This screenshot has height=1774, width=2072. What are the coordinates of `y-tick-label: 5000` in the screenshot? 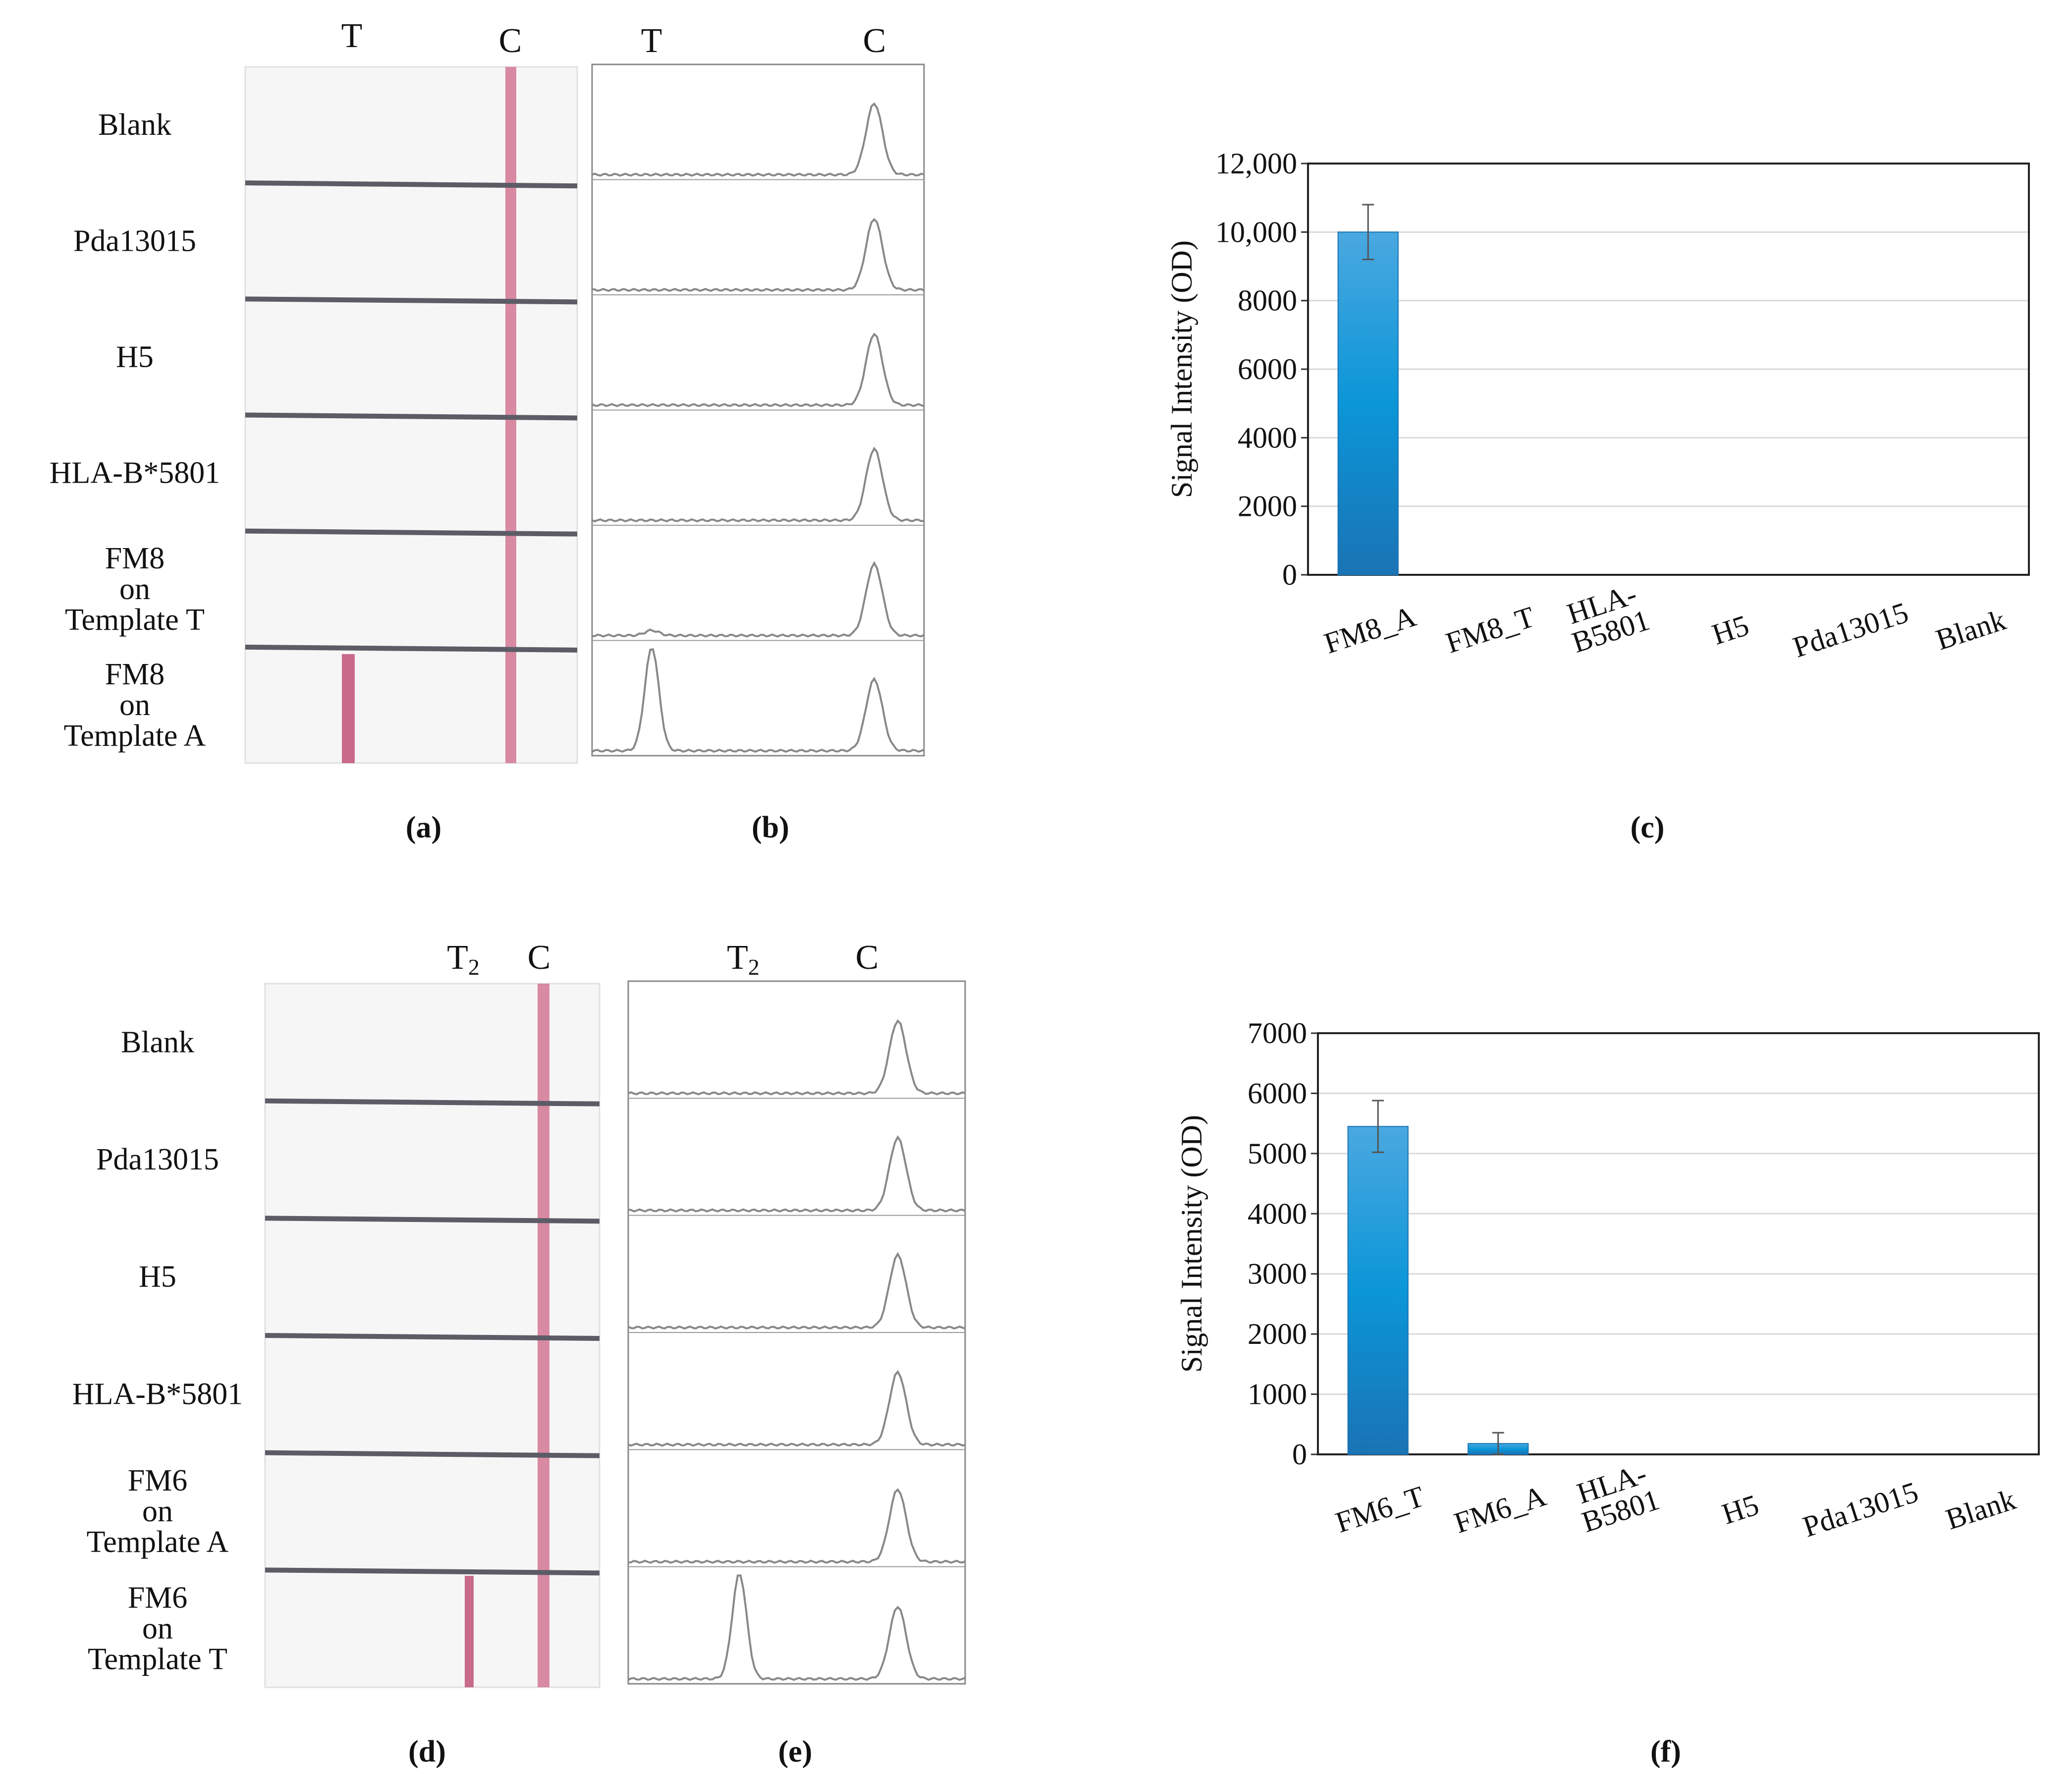 It's located at (1278, 1154).